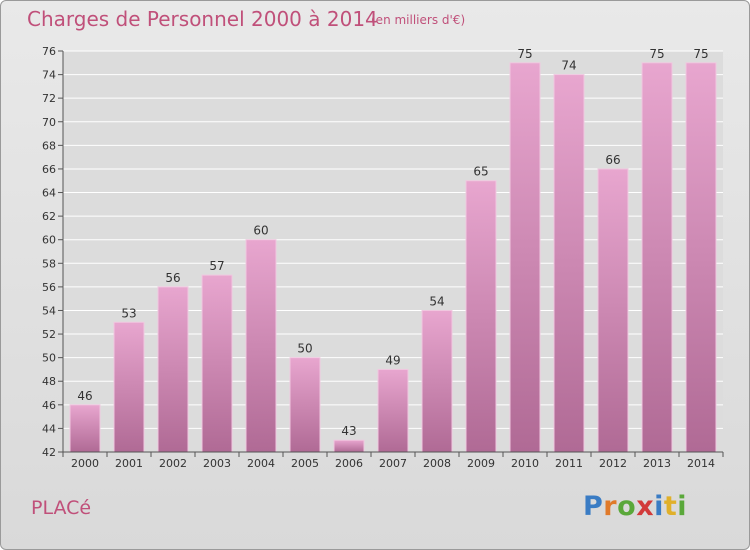 This screenshot has height=550, width=750. Describe the element at coordinates (61, 508) in the screenshot. I see `commune-name: PLACé` at that location.